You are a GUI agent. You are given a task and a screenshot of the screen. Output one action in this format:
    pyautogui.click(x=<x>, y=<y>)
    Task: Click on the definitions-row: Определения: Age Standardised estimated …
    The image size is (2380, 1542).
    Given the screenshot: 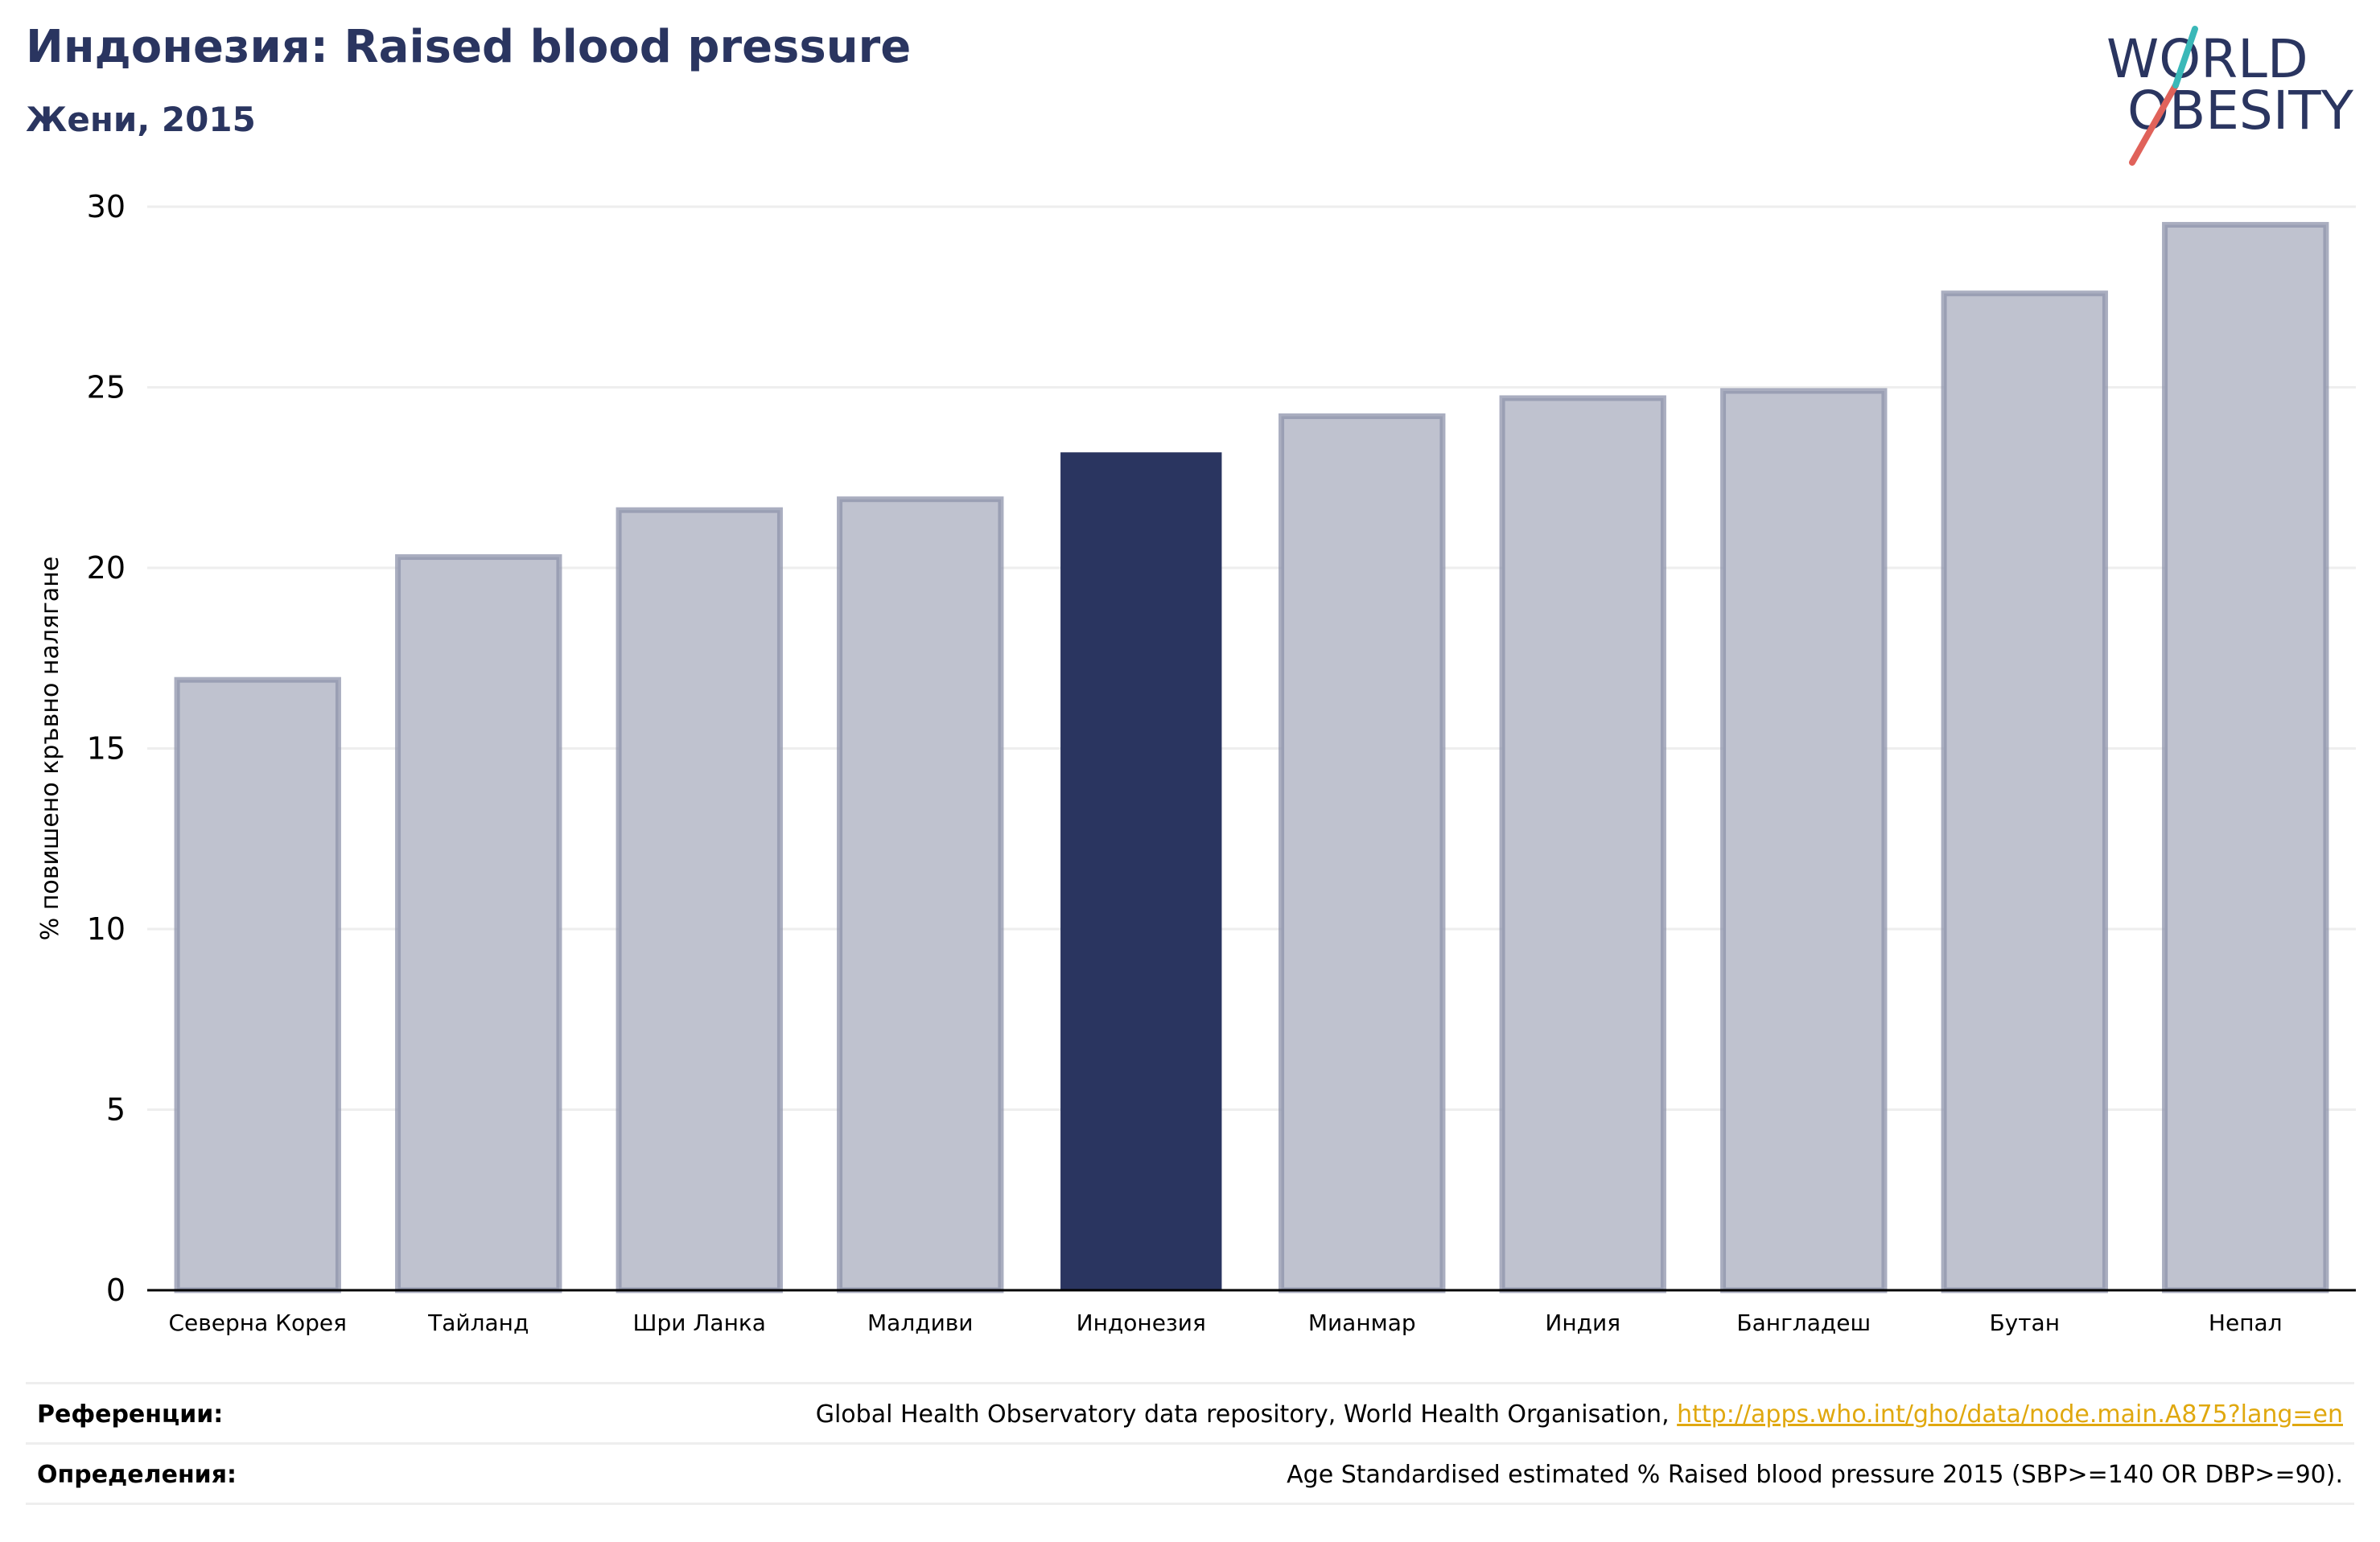 What is the action you would take?
    pyautogui.click(x=1190, y=1473)
    